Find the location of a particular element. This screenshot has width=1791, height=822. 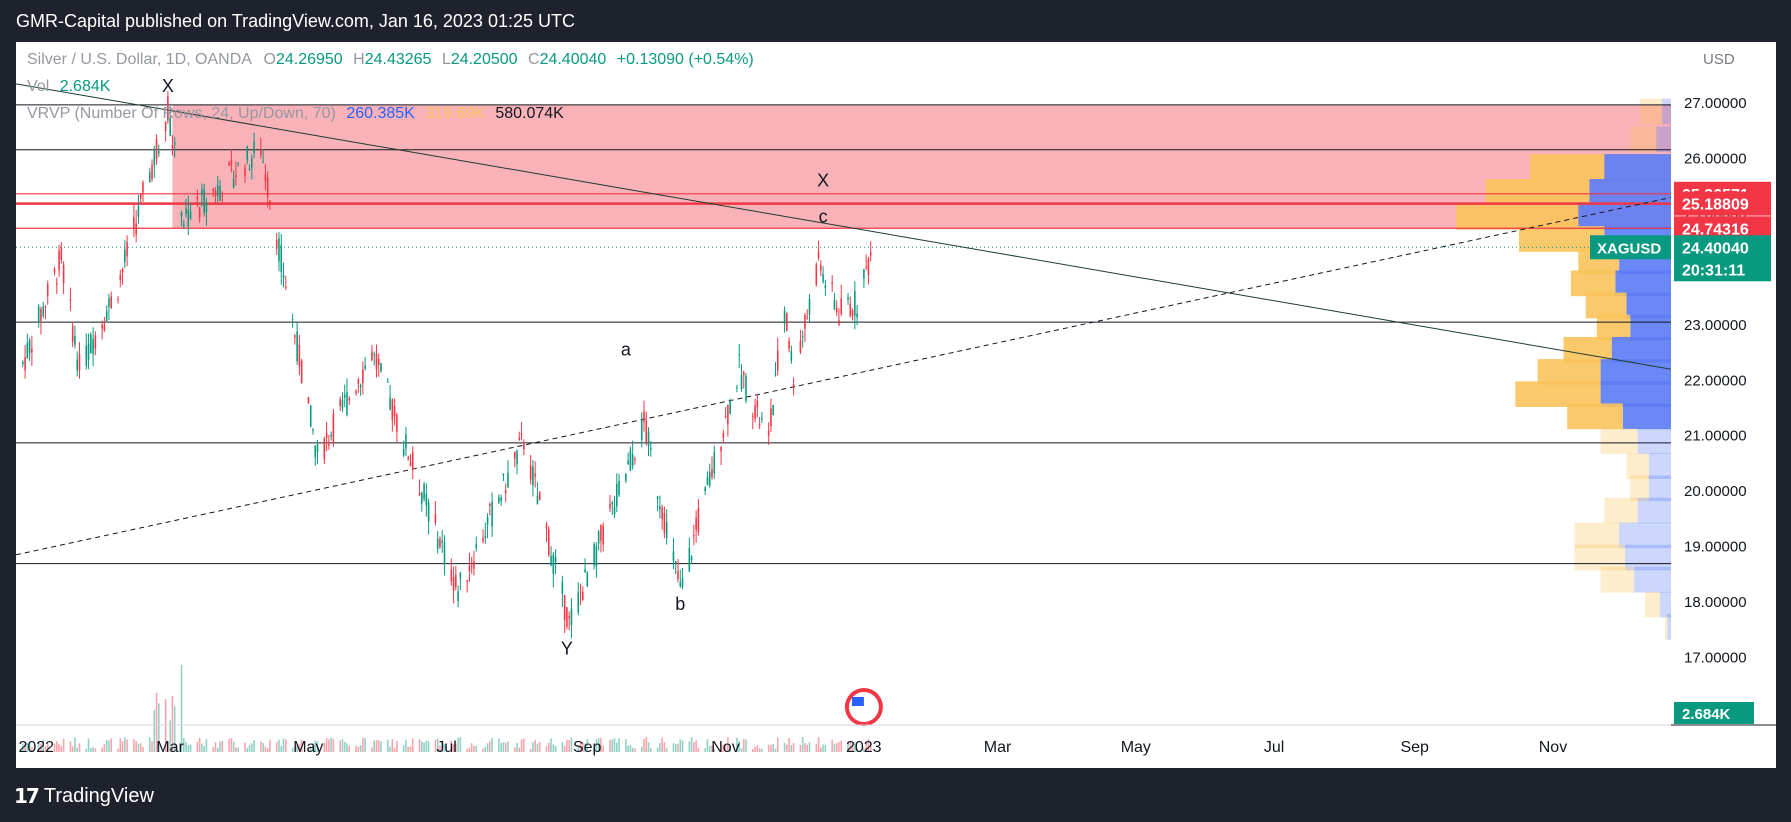

low-value: 24.20500 is located at coordinates (484, 59).